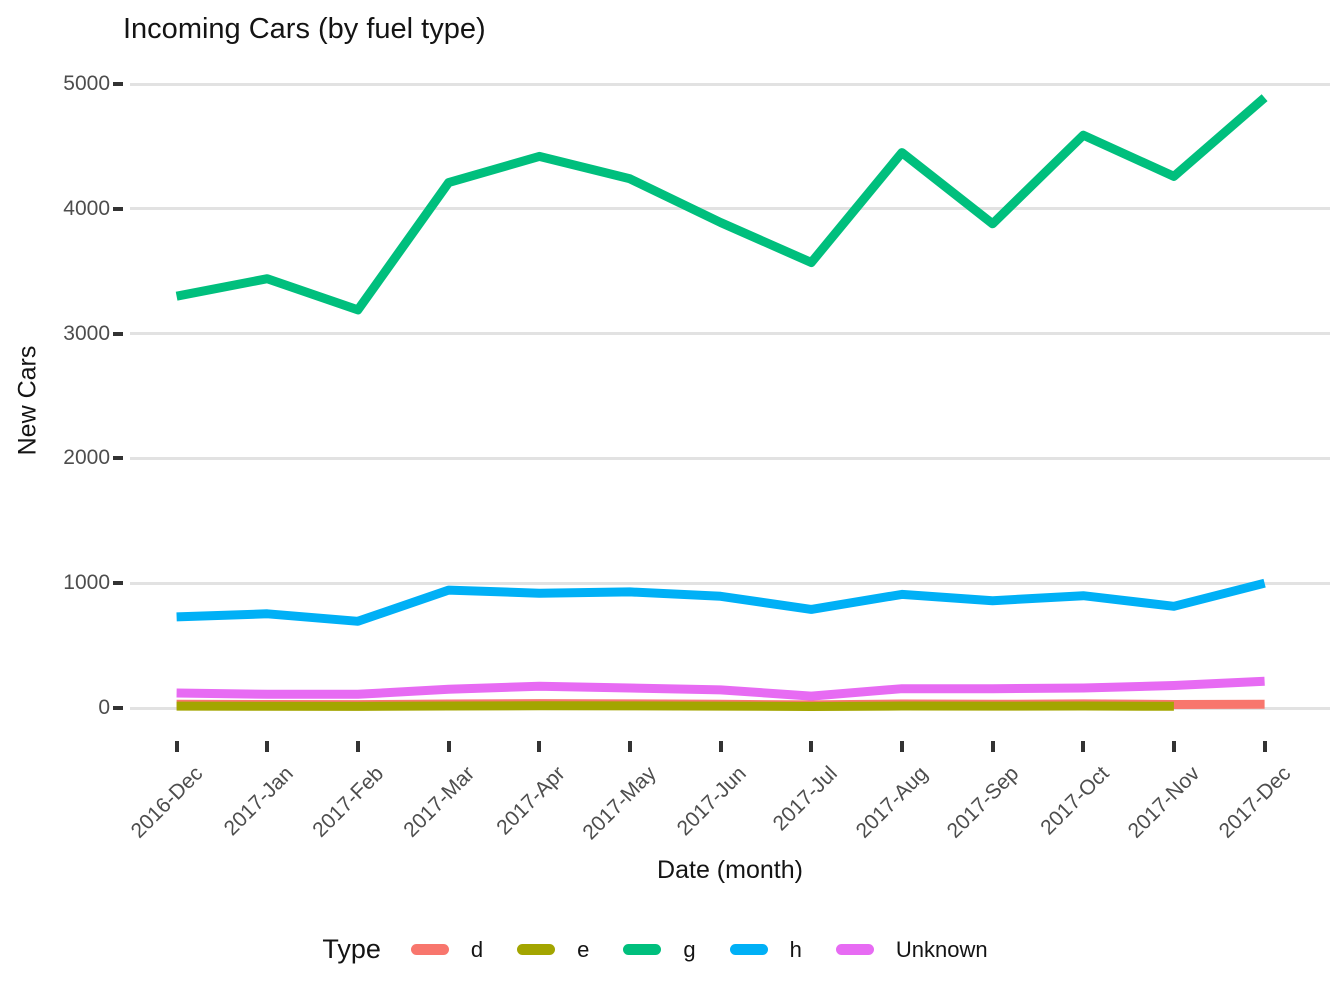 The image size is (1344, 1008). I want to click on chart-title: Incoming Cars (by fuel type), so click(304, 29).